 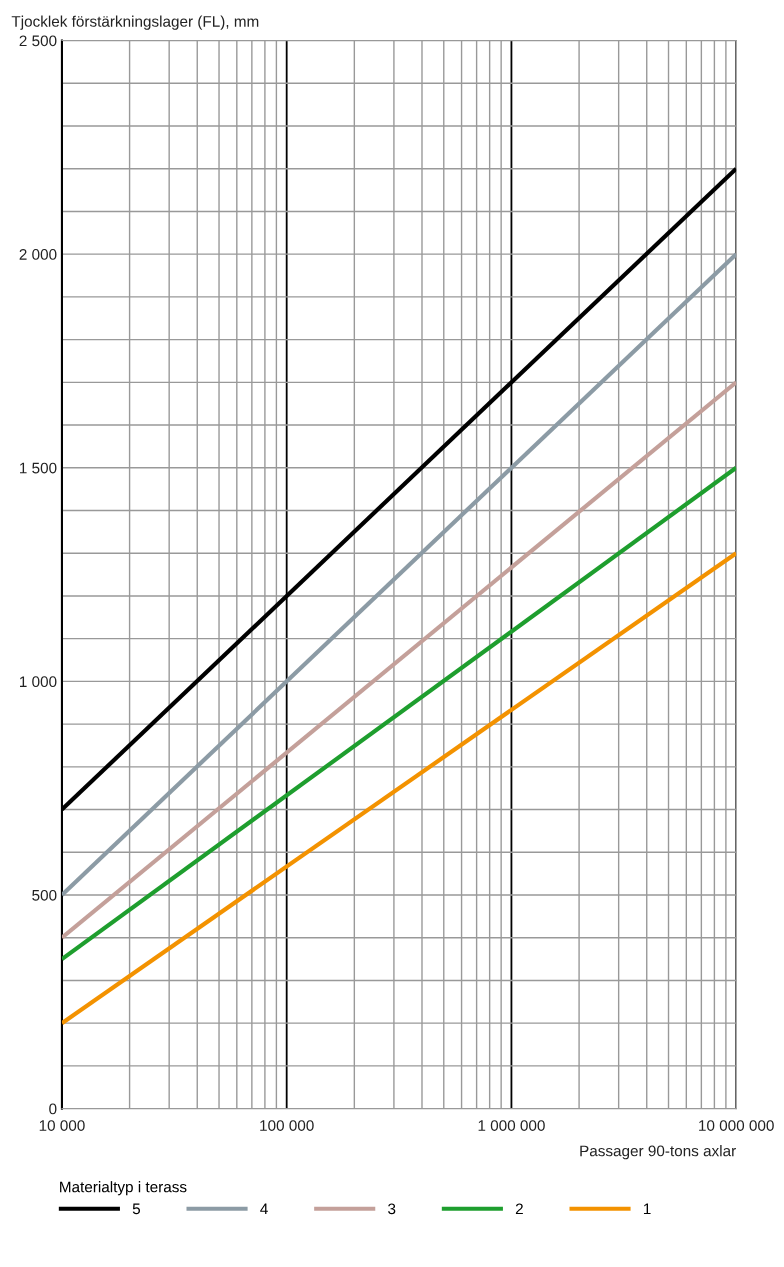 I want to click on y-tick-label: 500, so click(x=44, y=895).